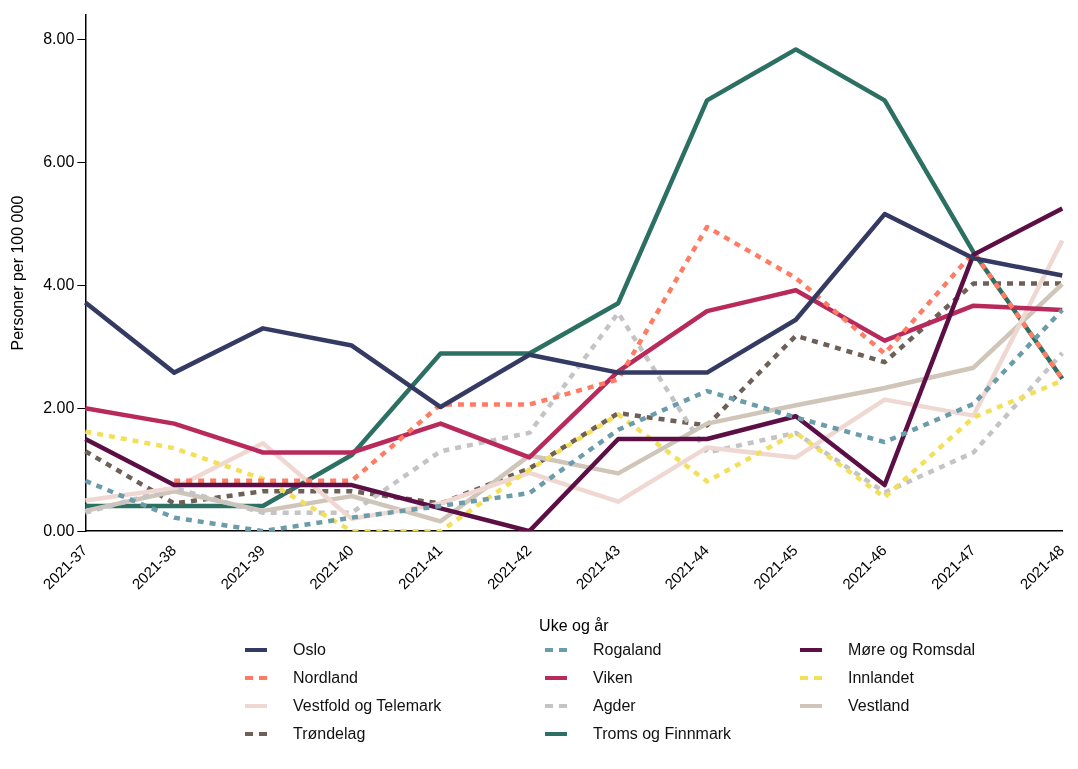 The image size is (1078, 769). What do you see at coordinates (627, 650) in the screenshot?
I see `legend-label: Rogaland` at bounding box center [627, 650].